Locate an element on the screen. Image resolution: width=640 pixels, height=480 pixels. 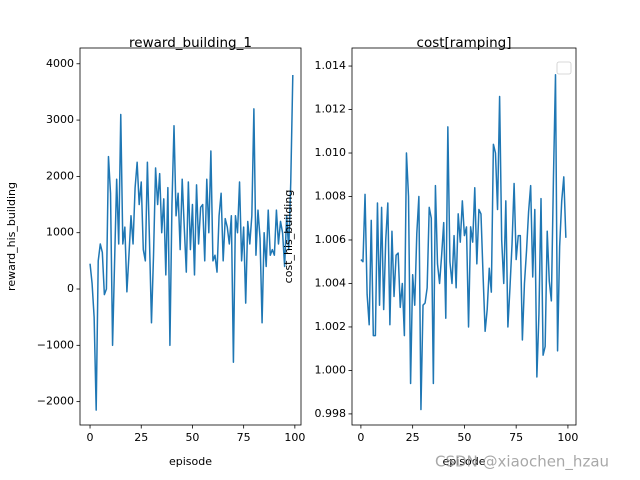
y-tick-label: 1000 is located at coordinates (60, 232).